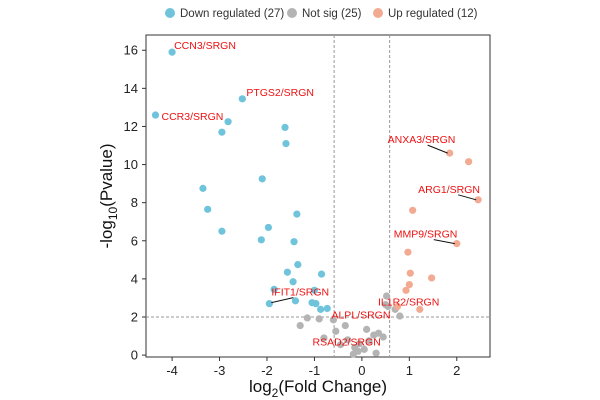  What do you see at coordinates (361, 370) in the screenshot?
I see `x-tick-label: 0` at bounding box center [361, 370].